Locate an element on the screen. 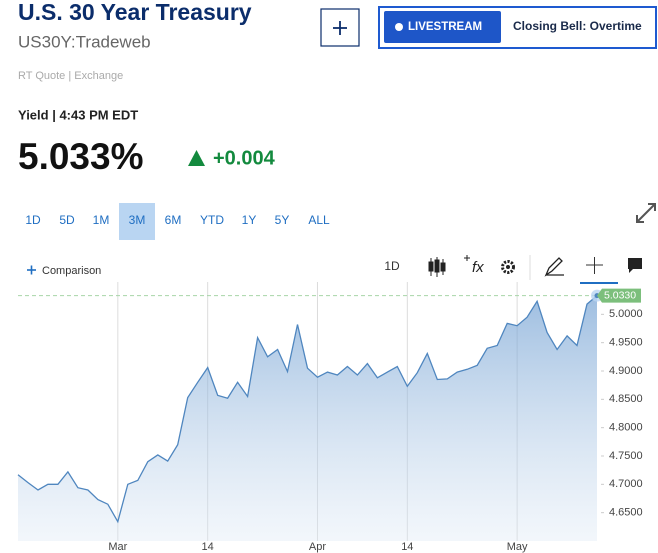 The width and height of the screenshot is (658, 553). title: U.S. 30 Year Treasury is located at coordinates (135, 12).